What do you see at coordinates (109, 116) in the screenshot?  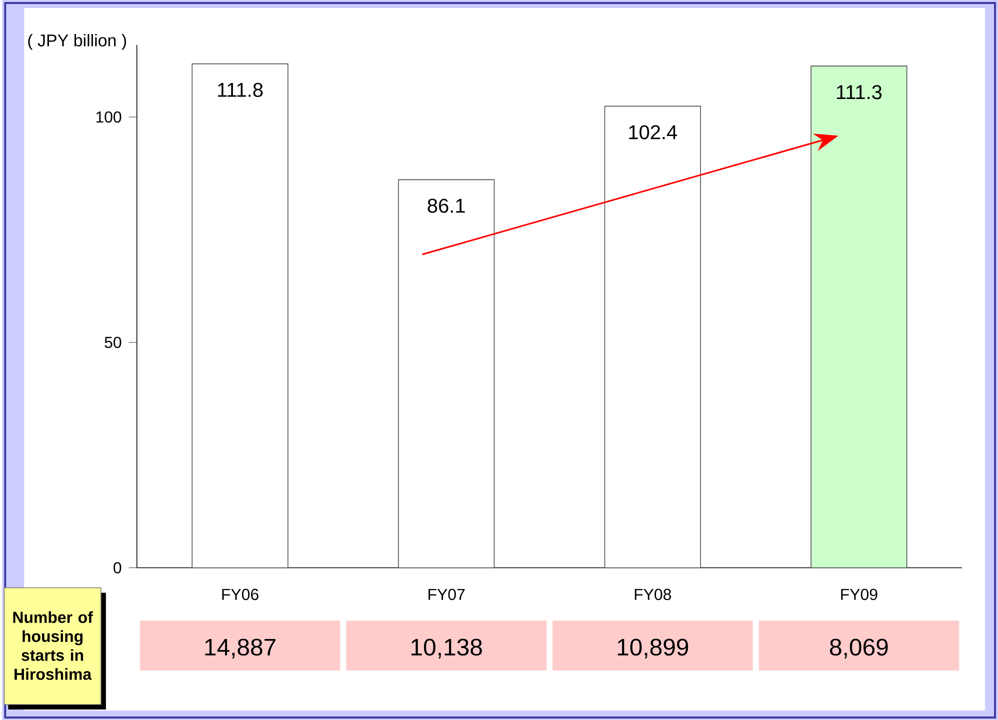 I see `y-tick-label: 100` at bounding box center [109, 116].